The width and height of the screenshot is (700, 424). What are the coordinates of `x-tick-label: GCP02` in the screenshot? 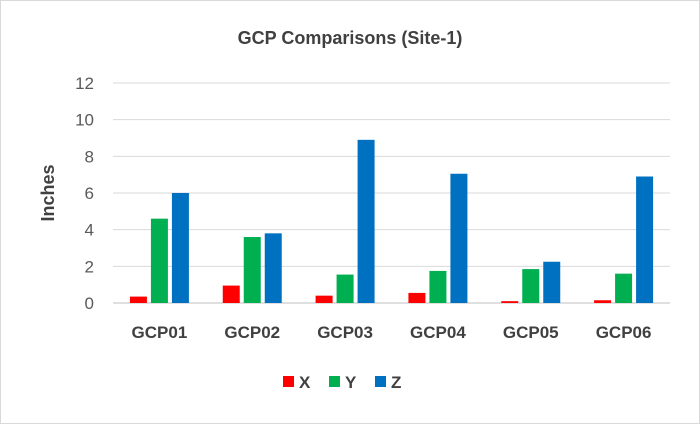 It's located at (252, 332).